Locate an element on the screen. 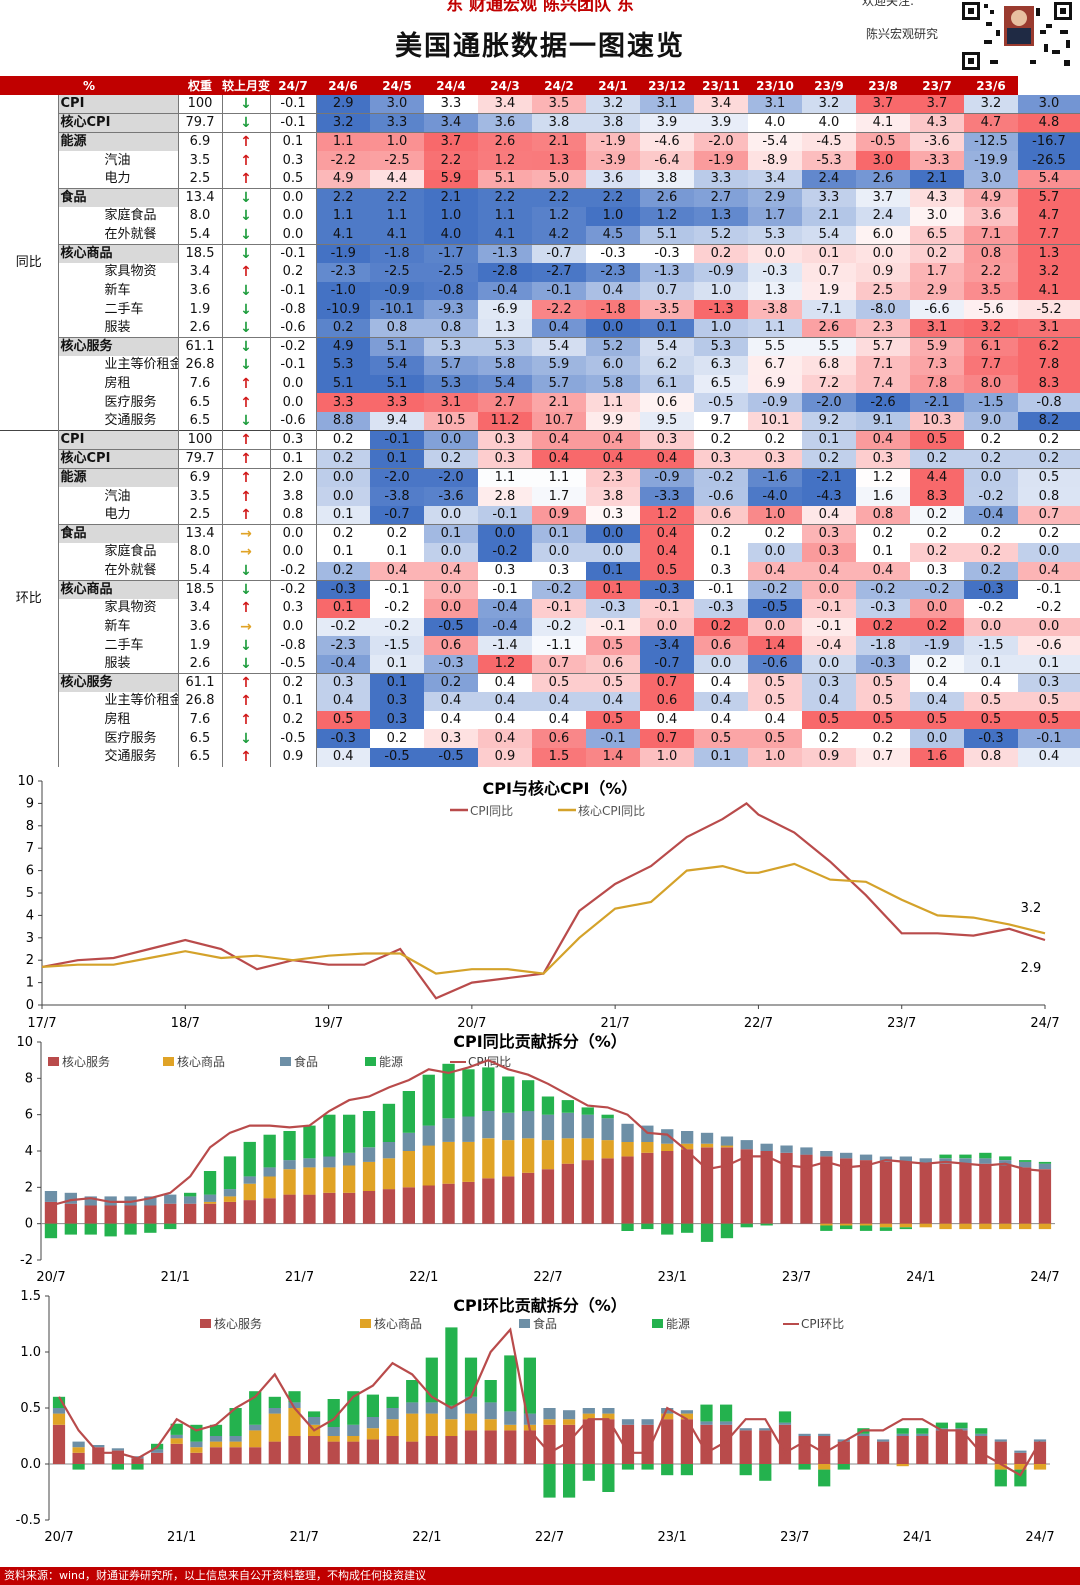  value-cell: 4.1 is located at coordinates (883, 123).